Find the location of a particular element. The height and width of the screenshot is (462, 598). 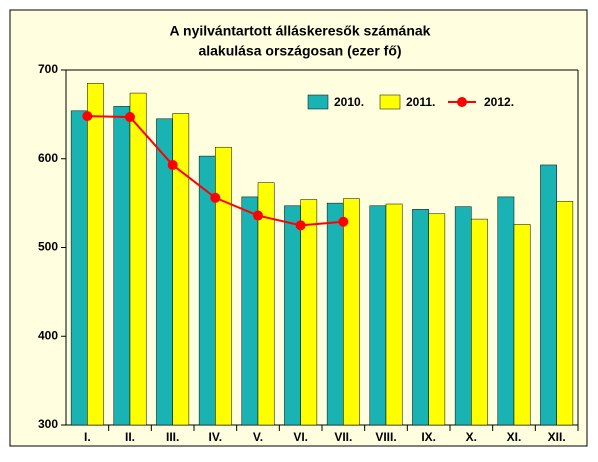

y-tick-label: 700 is located at coordinates (48, 69).